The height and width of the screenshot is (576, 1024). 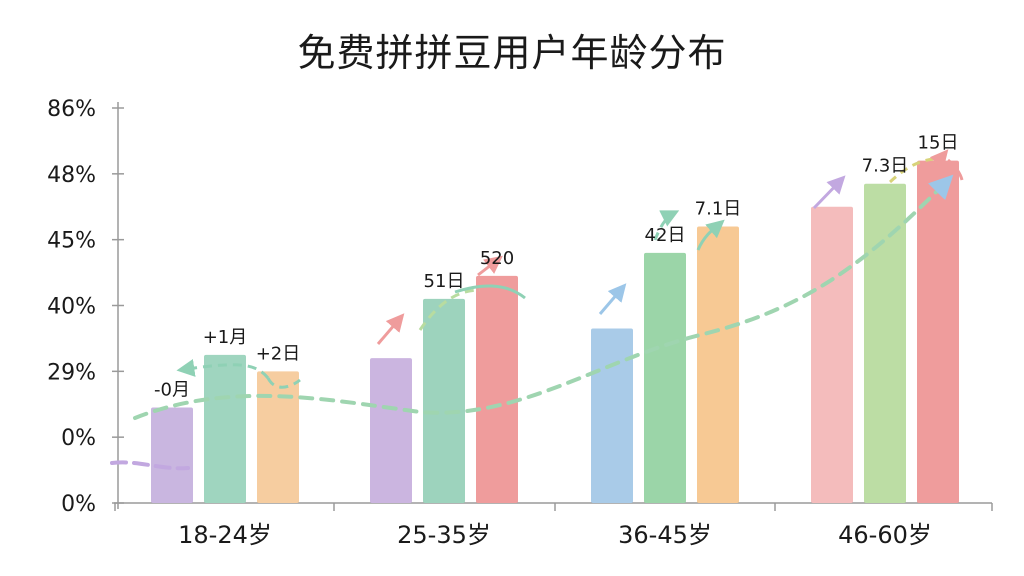 What do you see at coordinates (938, 143) in the screenshot?
I see `data-label: 15日` at bounding box center [938, 143].